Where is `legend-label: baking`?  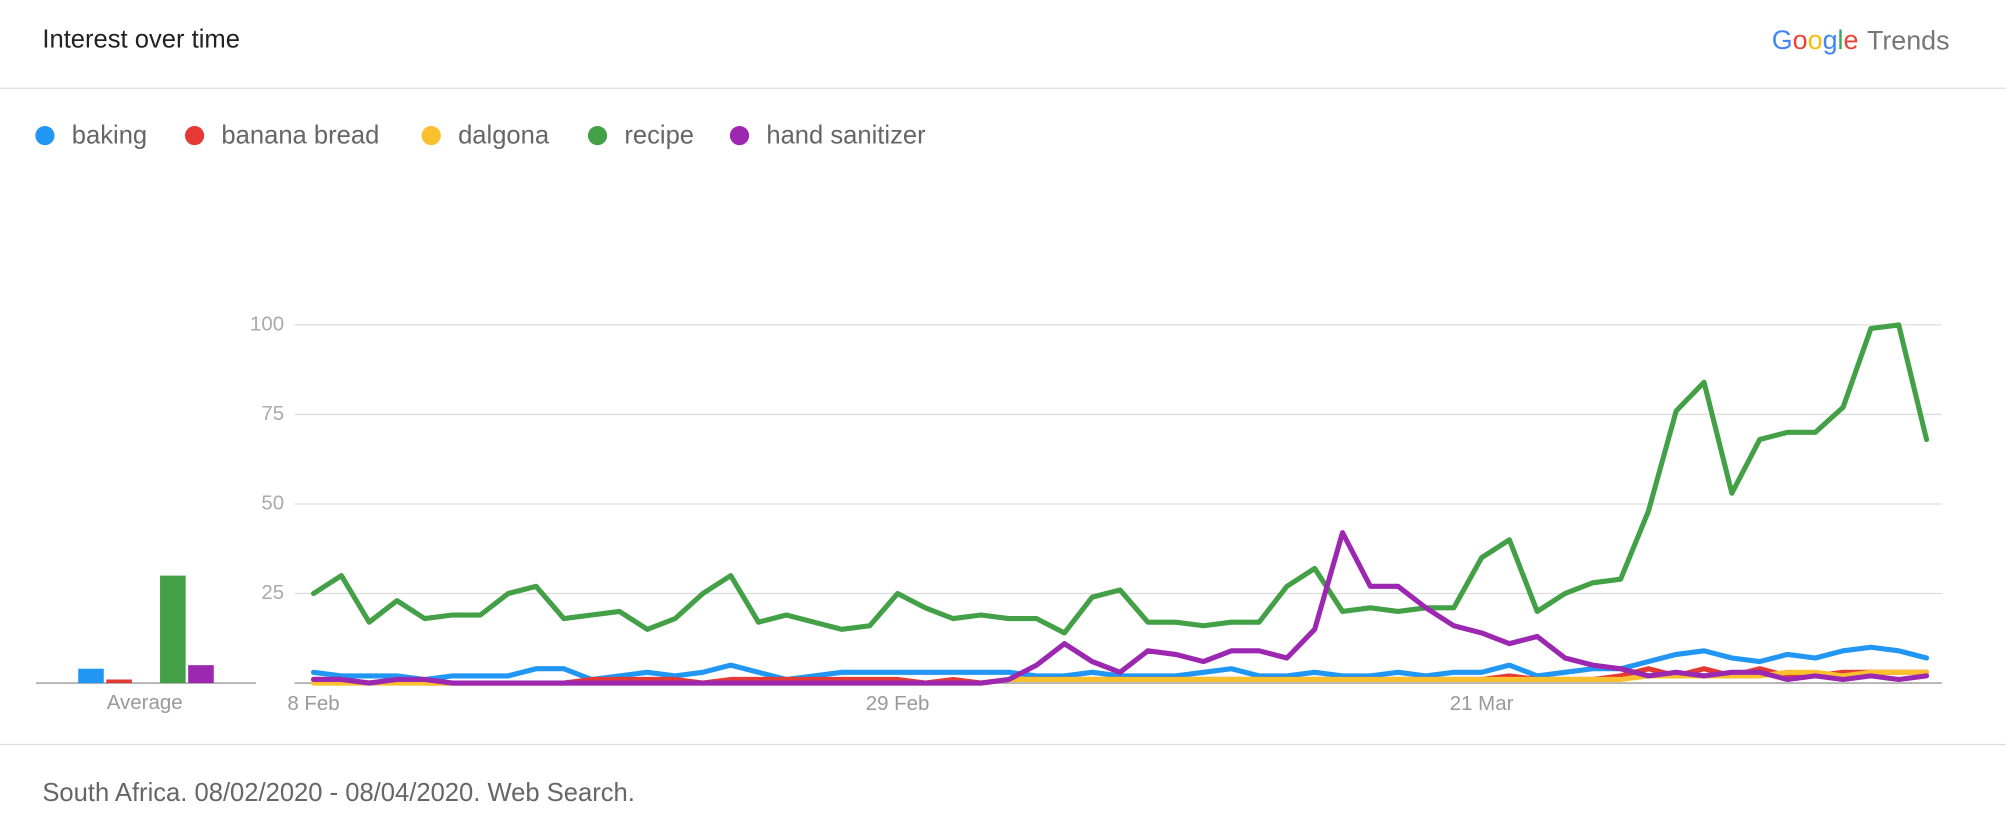 legend-label: baking is located at coordinates (109, 136).